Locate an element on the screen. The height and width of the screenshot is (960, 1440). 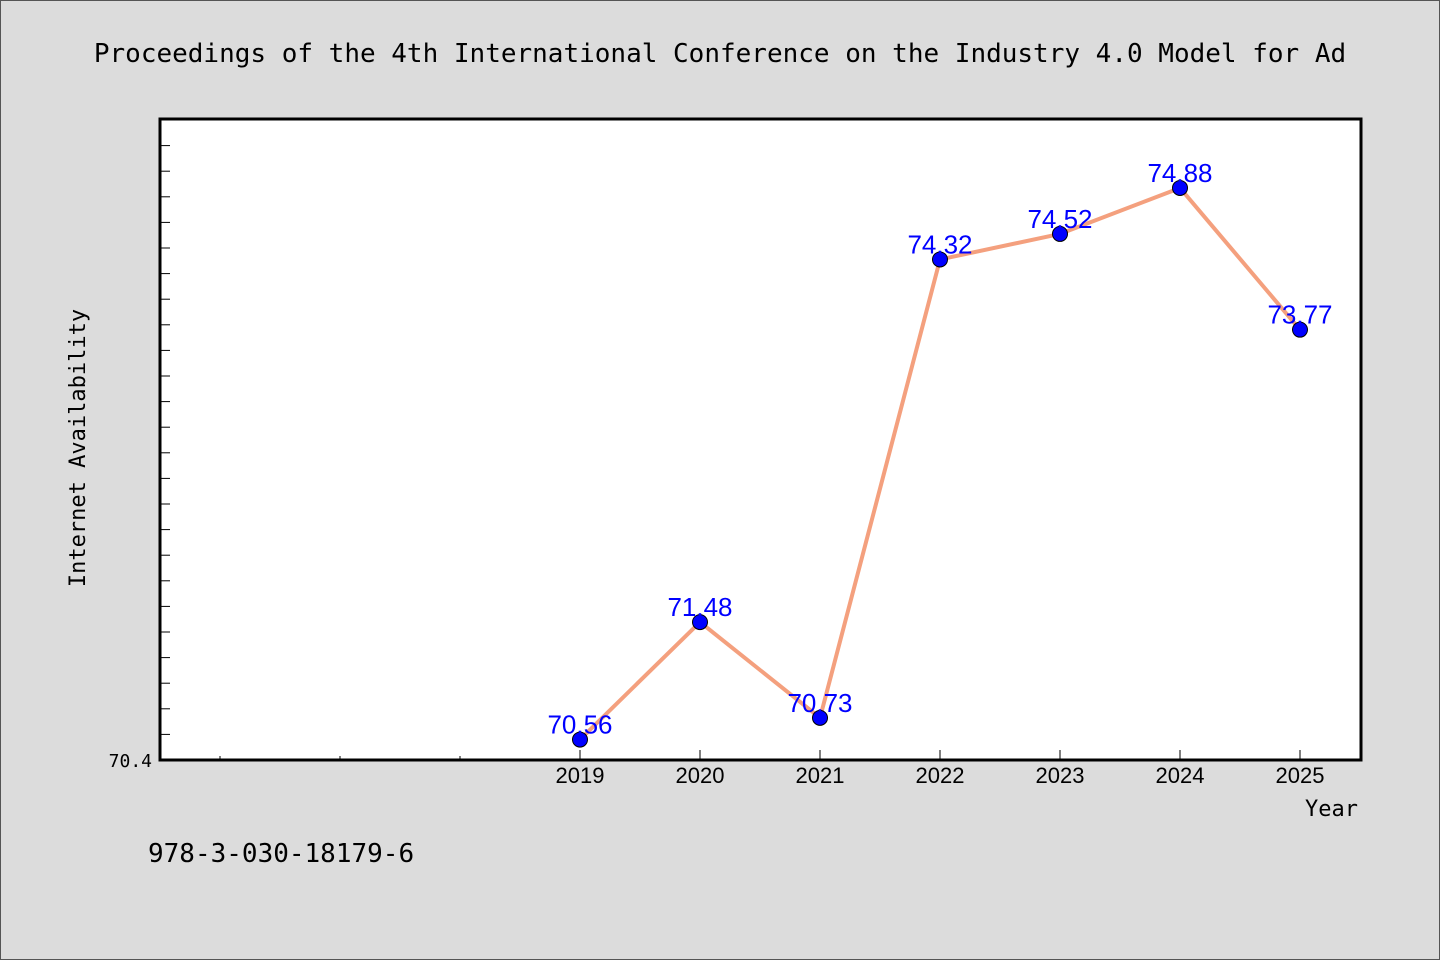
x-tick-label: 2023 is located at coordinates (1060, 775).